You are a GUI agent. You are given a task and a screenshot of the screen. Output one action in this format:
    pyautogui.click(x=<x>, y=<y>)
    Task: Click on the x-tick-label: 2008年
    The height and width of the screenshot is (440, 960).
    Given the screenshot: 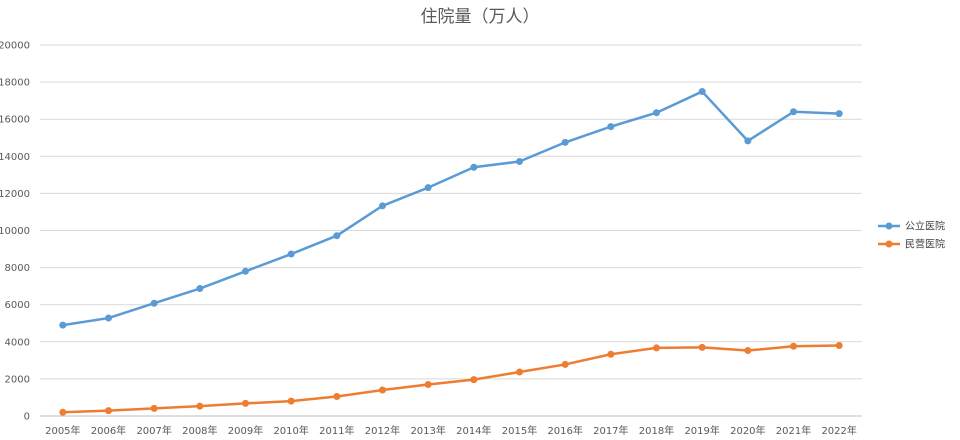 What is the action you would take?
    pyautogui.click(x=199, y=430)
    